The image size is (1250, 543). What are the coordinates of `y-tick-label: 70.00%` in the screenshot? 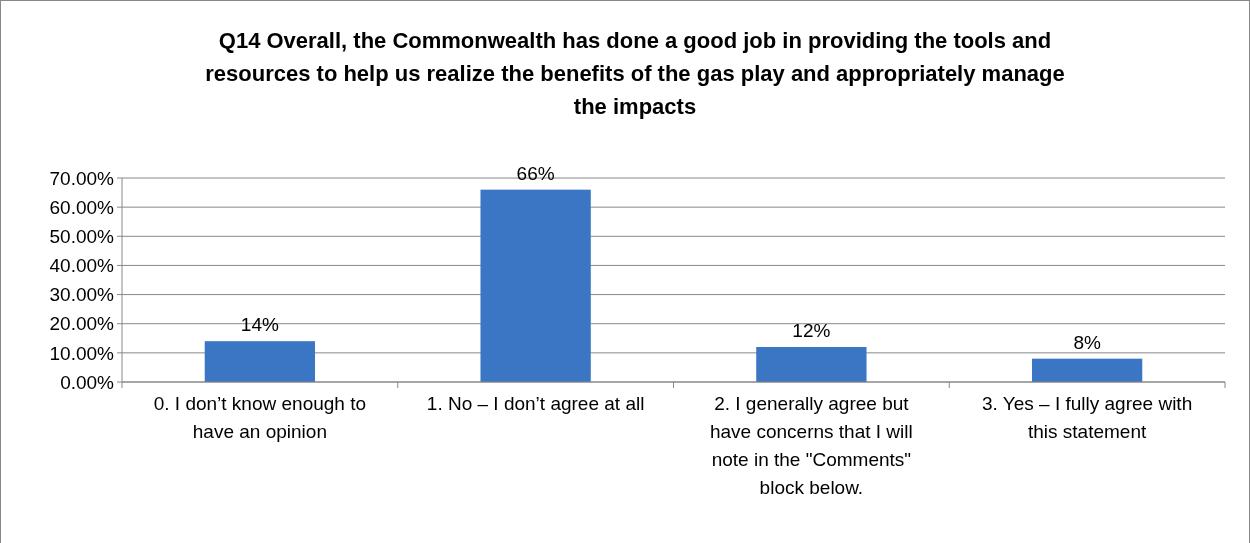 It's located at (82, 178).